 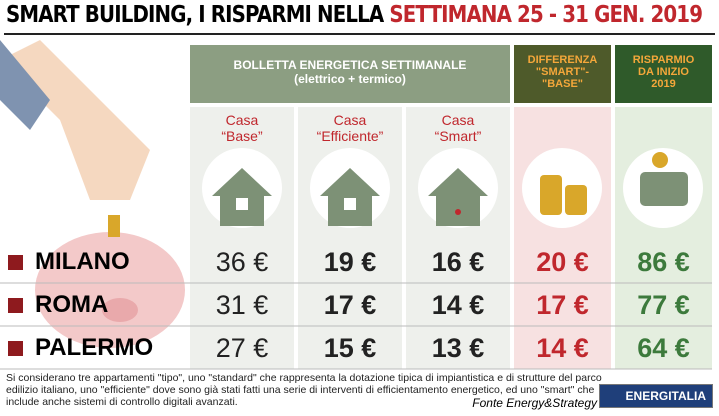 I want to click on column-line2: “Efficiente”, so click(x=350, y=136).